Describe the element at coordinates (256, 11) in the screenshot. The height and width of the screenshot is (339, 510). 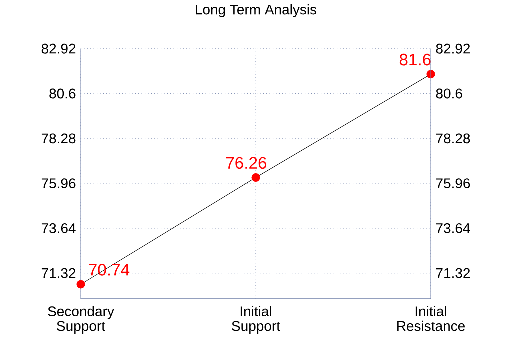
I see `chart-title: Long Term Analysis` at that location.